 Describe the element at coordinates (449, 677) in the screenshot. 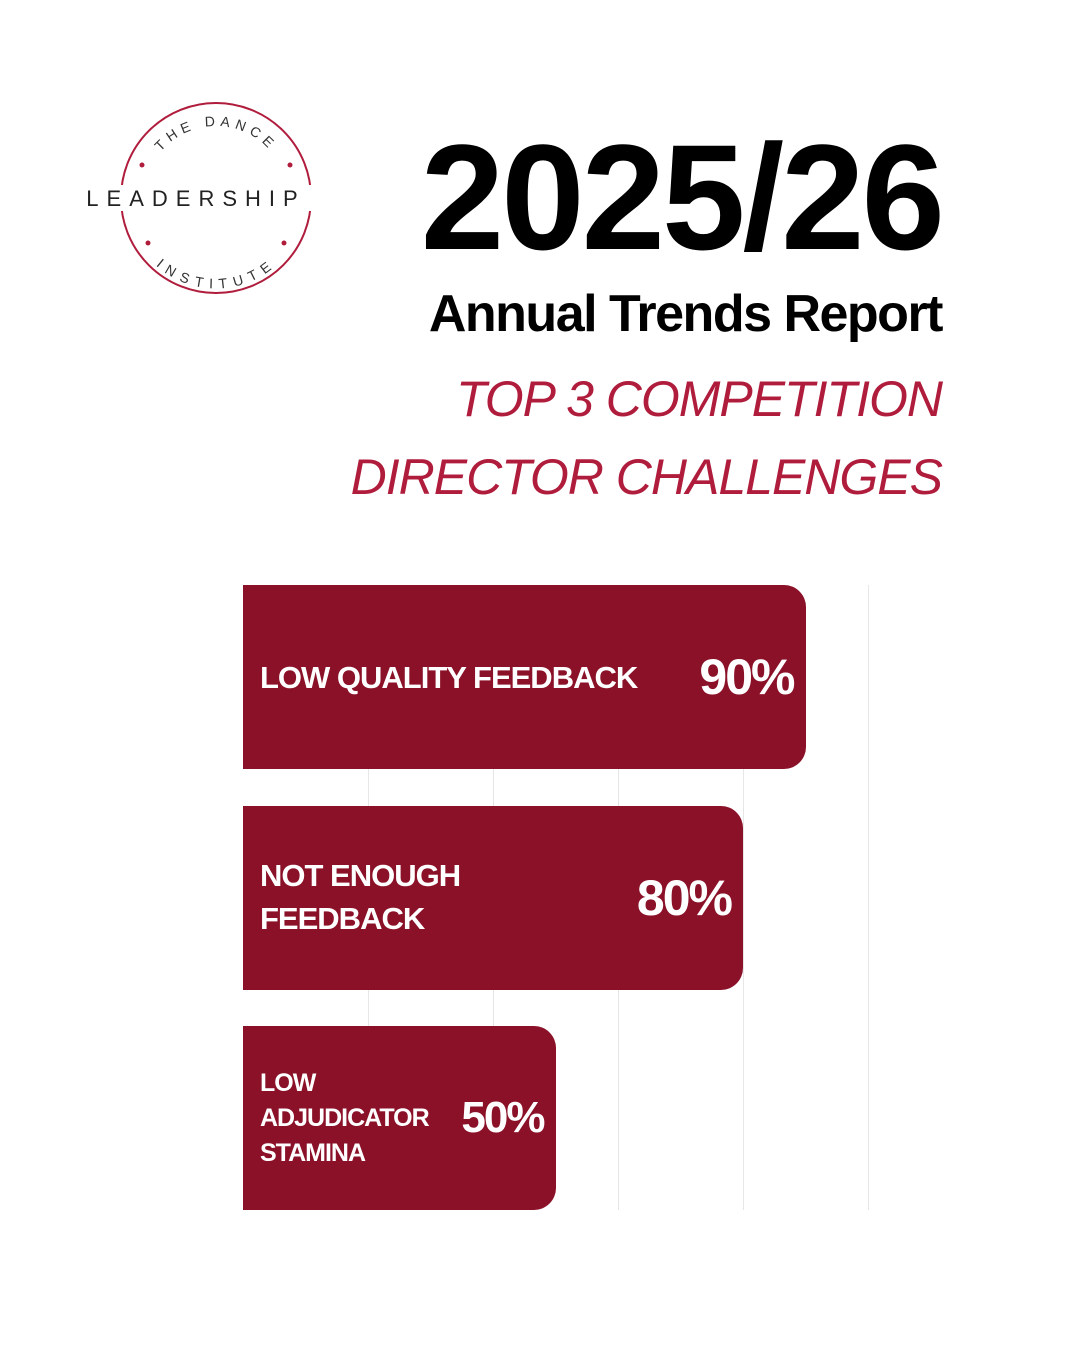

I see `category-label: LOW QUALITY FEEDBACK` at that location.